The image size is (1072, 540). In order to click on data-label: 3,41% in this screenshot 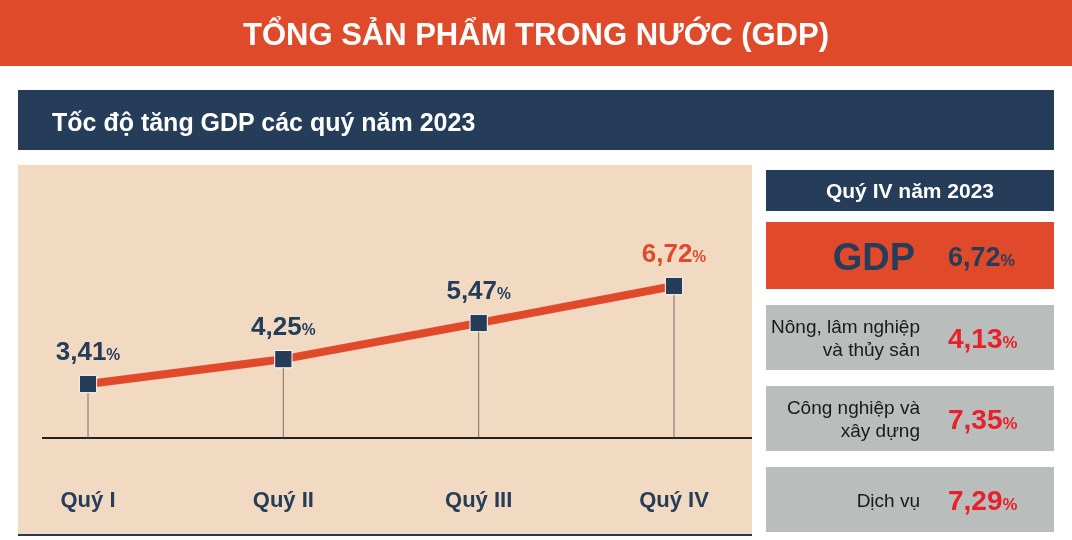, I will do `click(88, 351)`.